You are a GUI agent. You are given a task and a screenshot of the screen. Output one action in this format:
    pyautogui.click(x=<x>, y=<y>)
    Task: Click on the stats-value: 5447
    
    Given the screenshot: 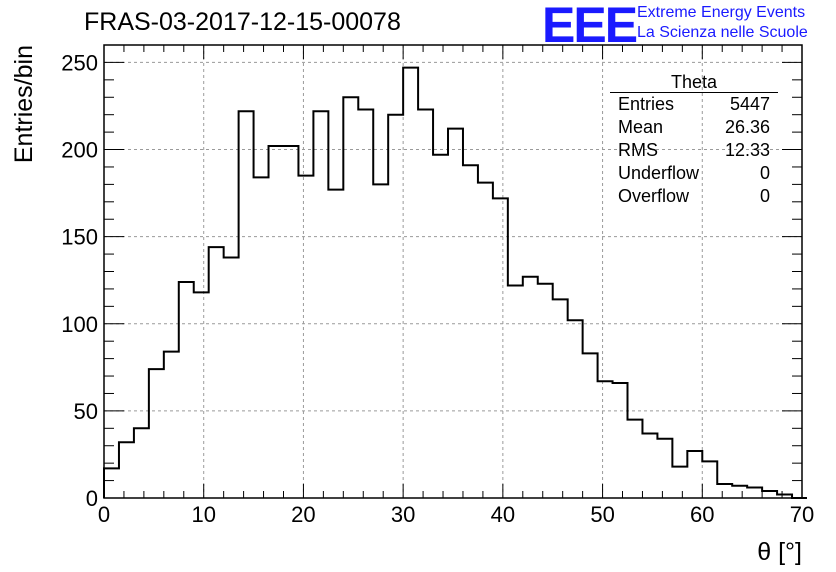 What is the action you would take?
    pyautogui.click(x=749, y=104)
    